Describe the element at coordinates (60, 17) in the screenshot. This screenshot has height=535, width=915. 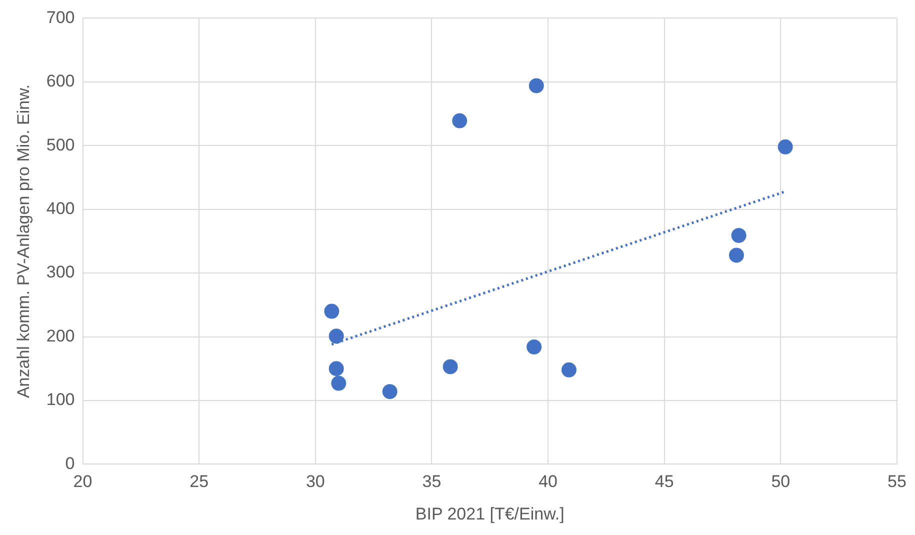
I see `y-tick-label: 700` at that location.